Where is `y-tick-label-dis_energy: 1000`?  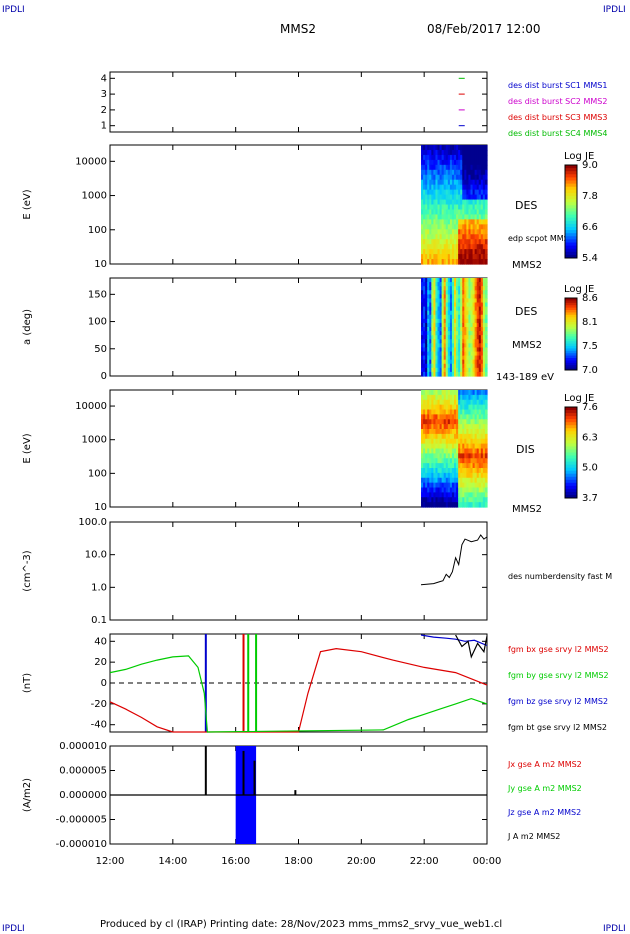 y-tick-label-dis_energy: 1000 is located at coordinates (94, 440).